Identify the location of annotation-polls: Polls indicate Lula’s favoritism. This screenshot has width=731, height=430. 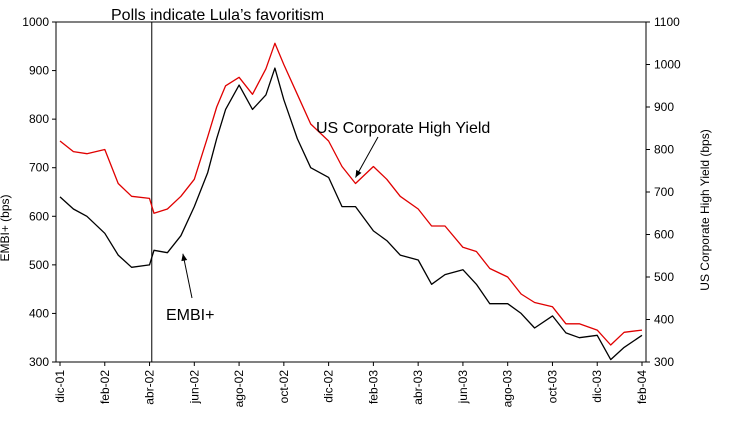
(217, 15).